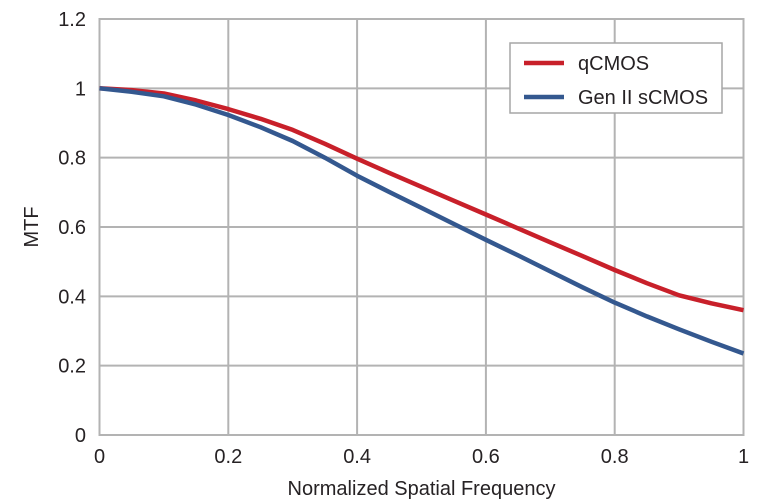 This screenshot has height=503, width=768. What do you see at coordinates (72, 20) in the screenshot?
I see `y-tick-label: 1.2` at bounding box center [72, 20].